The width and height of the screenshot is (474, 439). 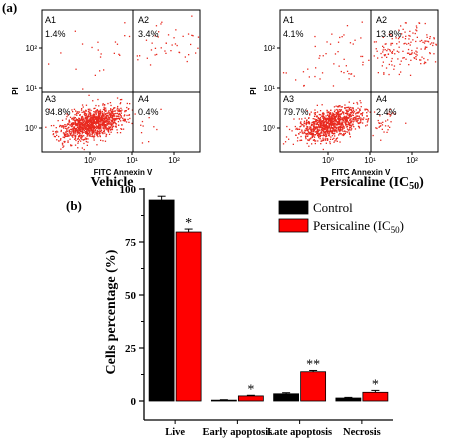 I want to click on flow-x-tick-label: 10¹, so click(x=132, y=160).